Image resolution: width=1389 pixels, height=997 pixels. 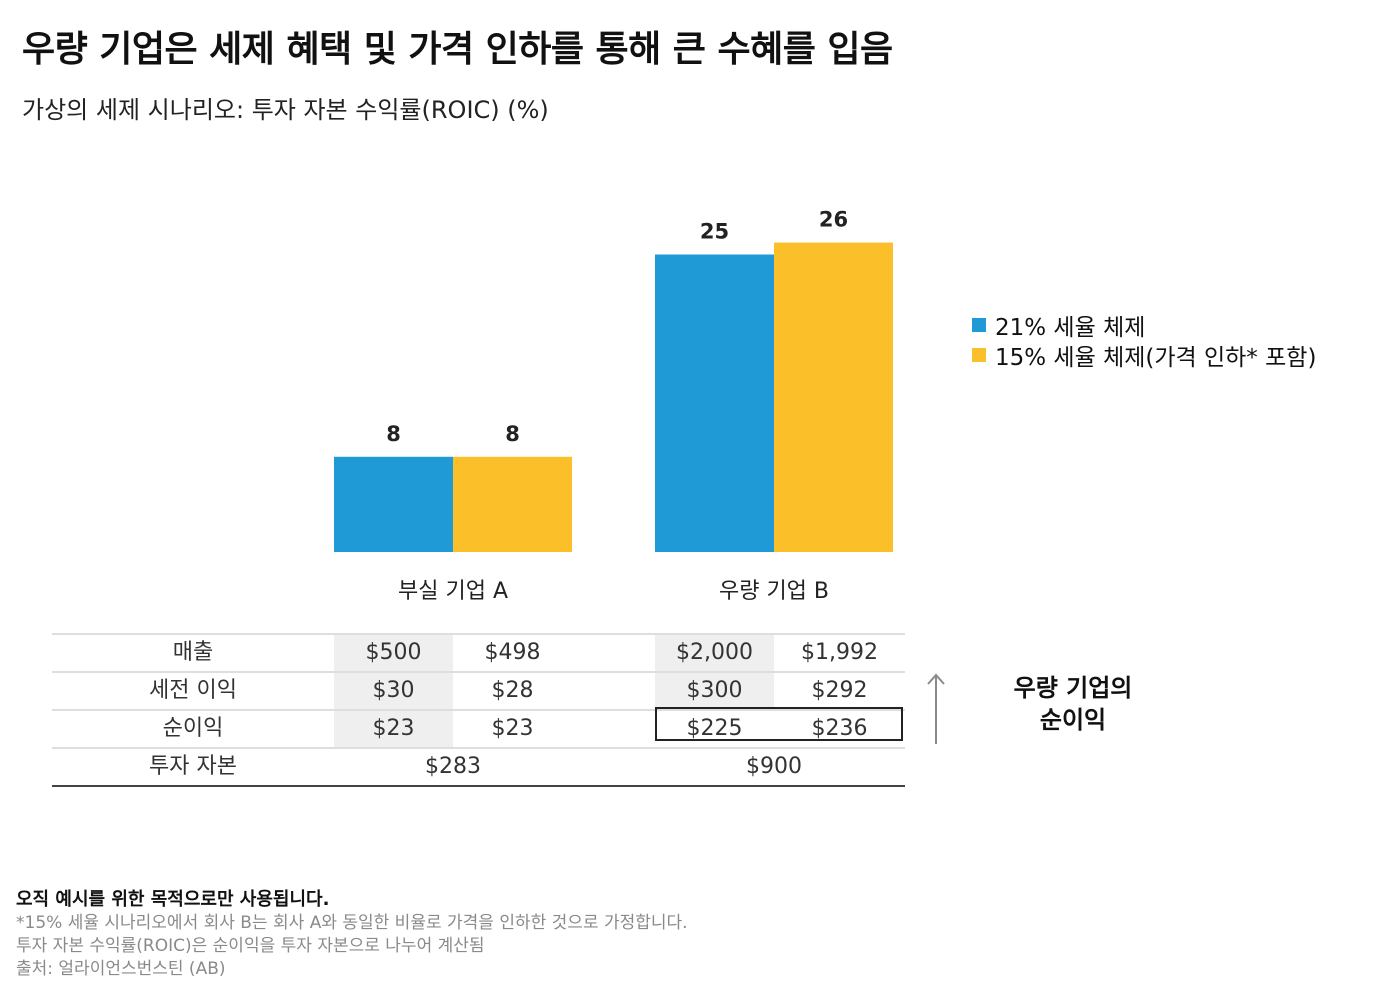 I want to click on category-label: 부실 기업 A, so click(x=453, y=591).